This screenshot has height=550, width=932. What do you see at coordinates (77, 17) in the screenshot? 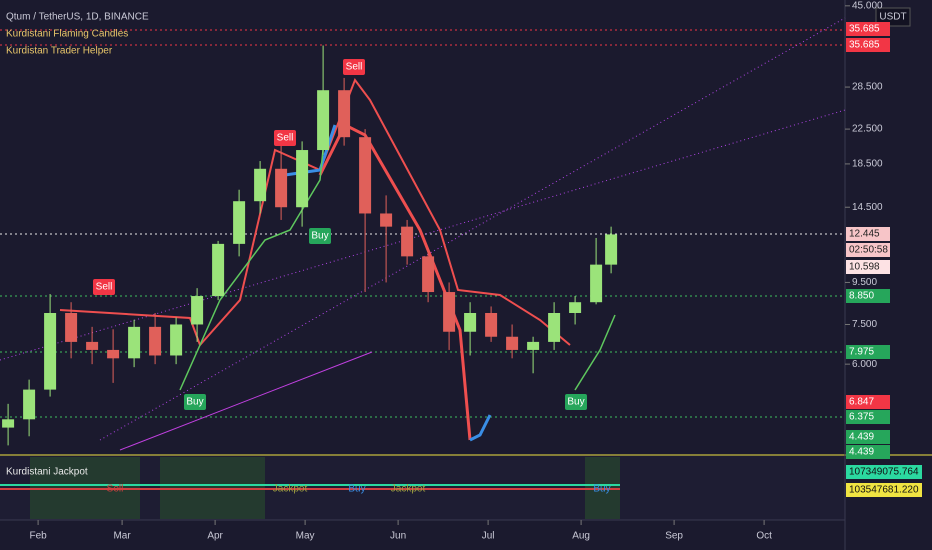
I see `symbol: Qtum / TetherUS, 1D, BINANCE` at bounding box center [77, 17].